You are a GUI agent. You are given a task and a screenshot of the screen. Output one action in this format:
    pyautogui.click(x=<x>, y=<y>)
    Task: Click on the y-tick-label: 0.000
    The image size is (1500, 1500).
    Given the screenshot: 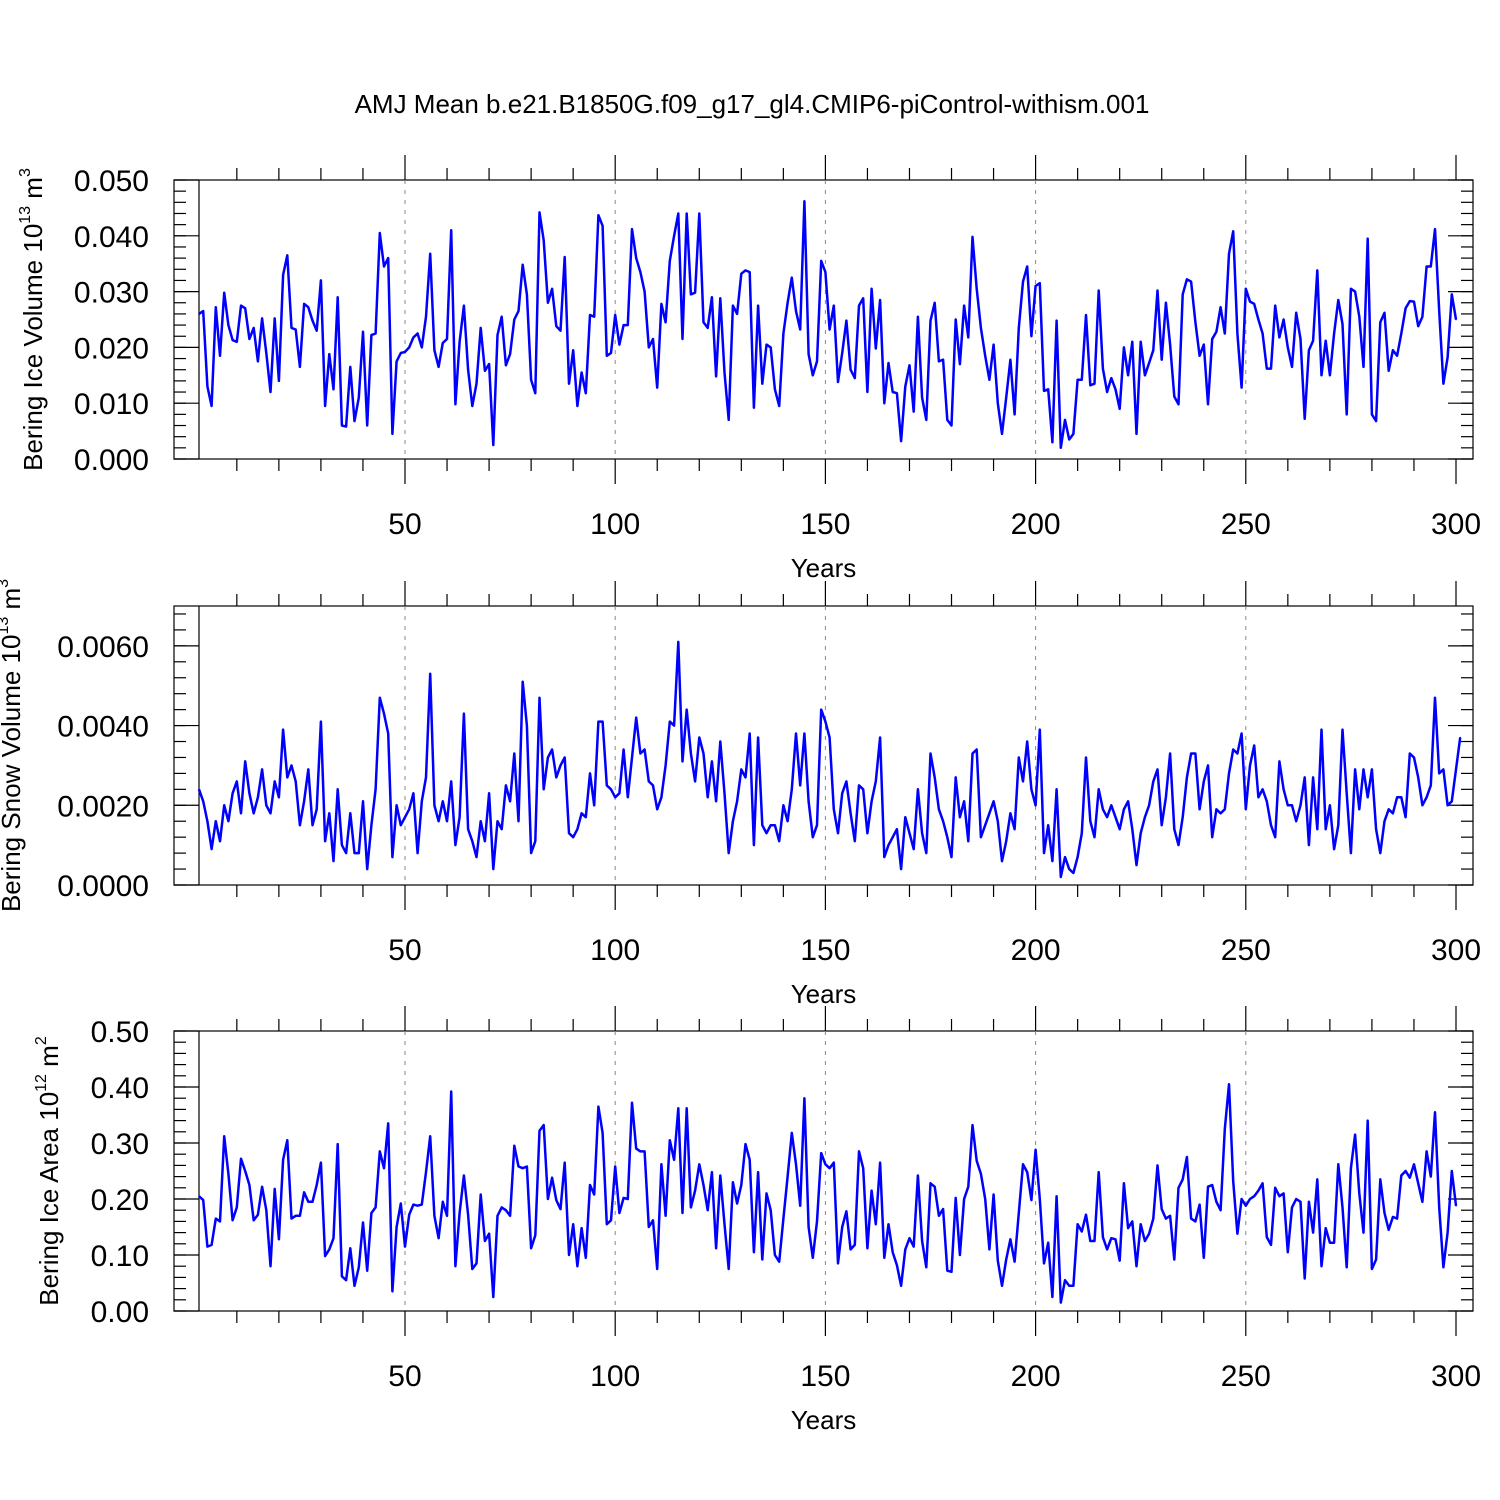 What is the action you would take?
    pyautogui.click(x=111, y=460)
    